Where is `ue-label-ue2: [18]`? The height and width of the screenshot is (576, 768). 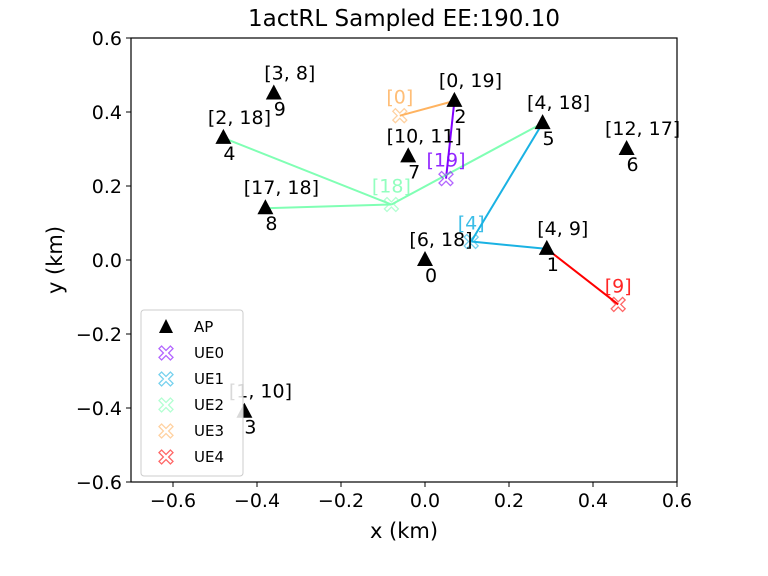 ue-label-ue2: [18] is located at coordinates (391, 187).